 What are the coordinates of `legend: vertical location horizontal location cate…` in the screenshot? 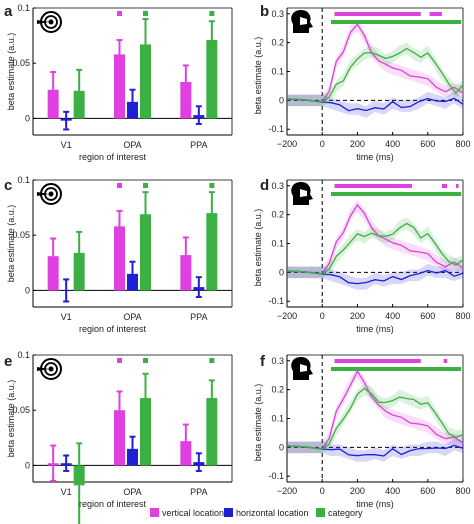 It's located at (256, 513).